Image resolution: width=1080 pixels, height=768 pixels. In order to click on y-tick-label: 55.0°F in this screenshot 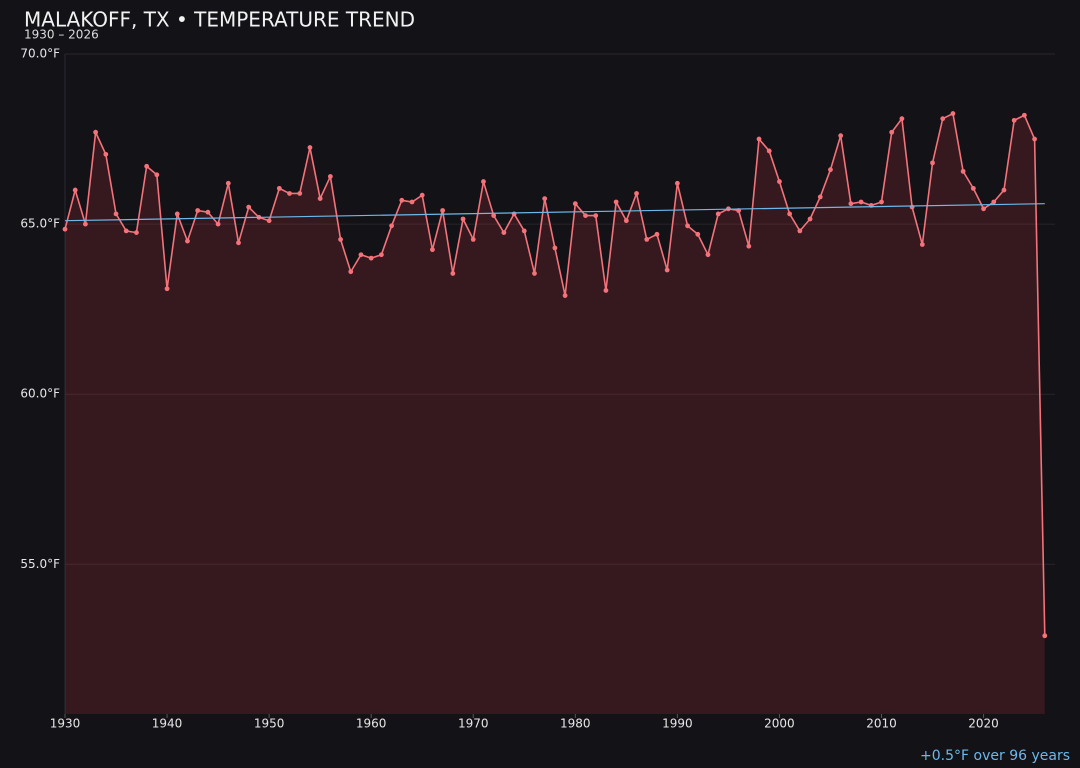, I will do `click(40, 564)`.